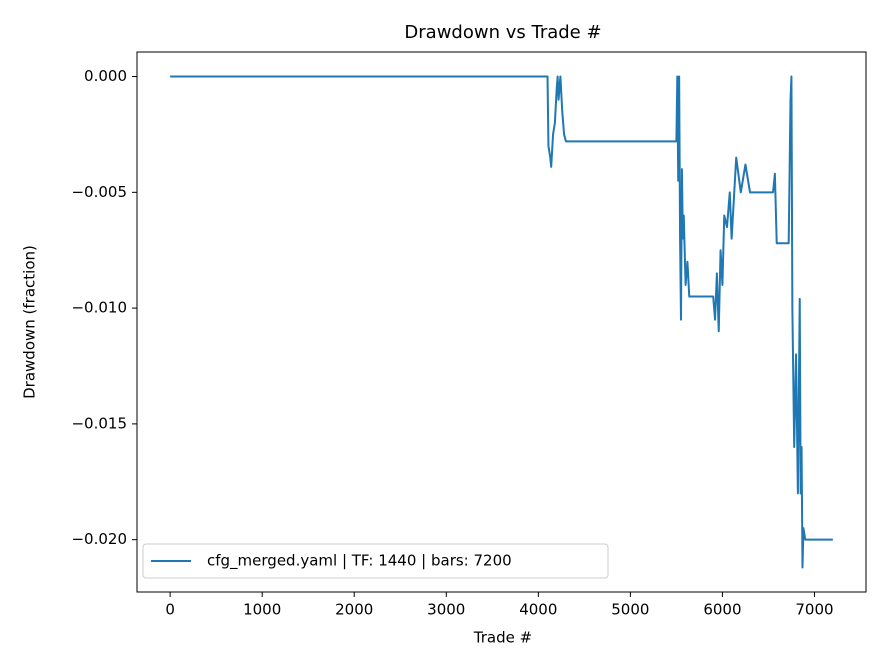 The image size is (896, 672). What do you see at coordinates (538, 610) in the screenshot?
I see `x-tick-label: 4000` at bounding box center [538, 610].